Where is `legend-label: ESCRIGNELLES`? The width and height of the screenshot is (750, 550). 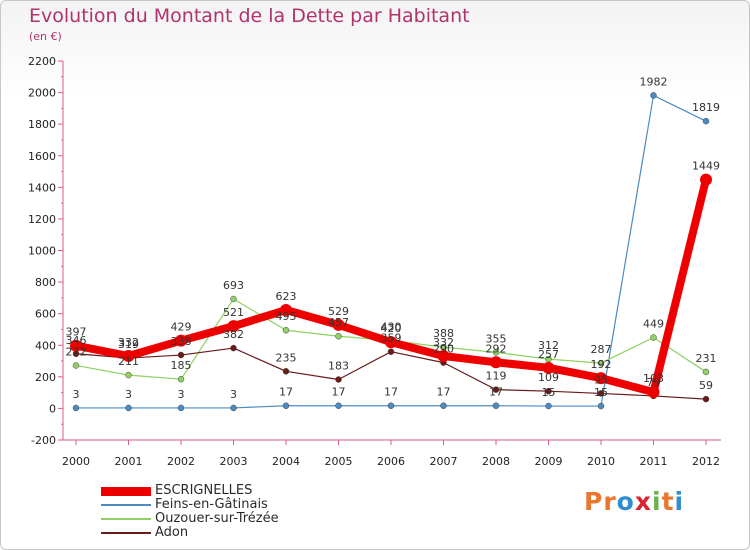 legend-label: ESCRIGNELLES is located at coordinates (204, 490).